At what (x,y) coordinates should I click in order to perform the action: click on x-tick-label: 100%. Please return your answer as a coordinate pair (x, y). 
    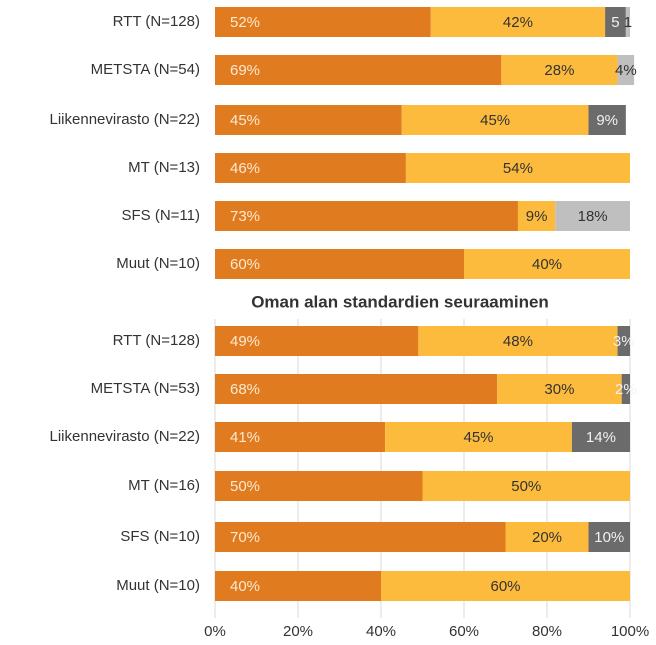
    Looking at the image, I should click on (630, 631).